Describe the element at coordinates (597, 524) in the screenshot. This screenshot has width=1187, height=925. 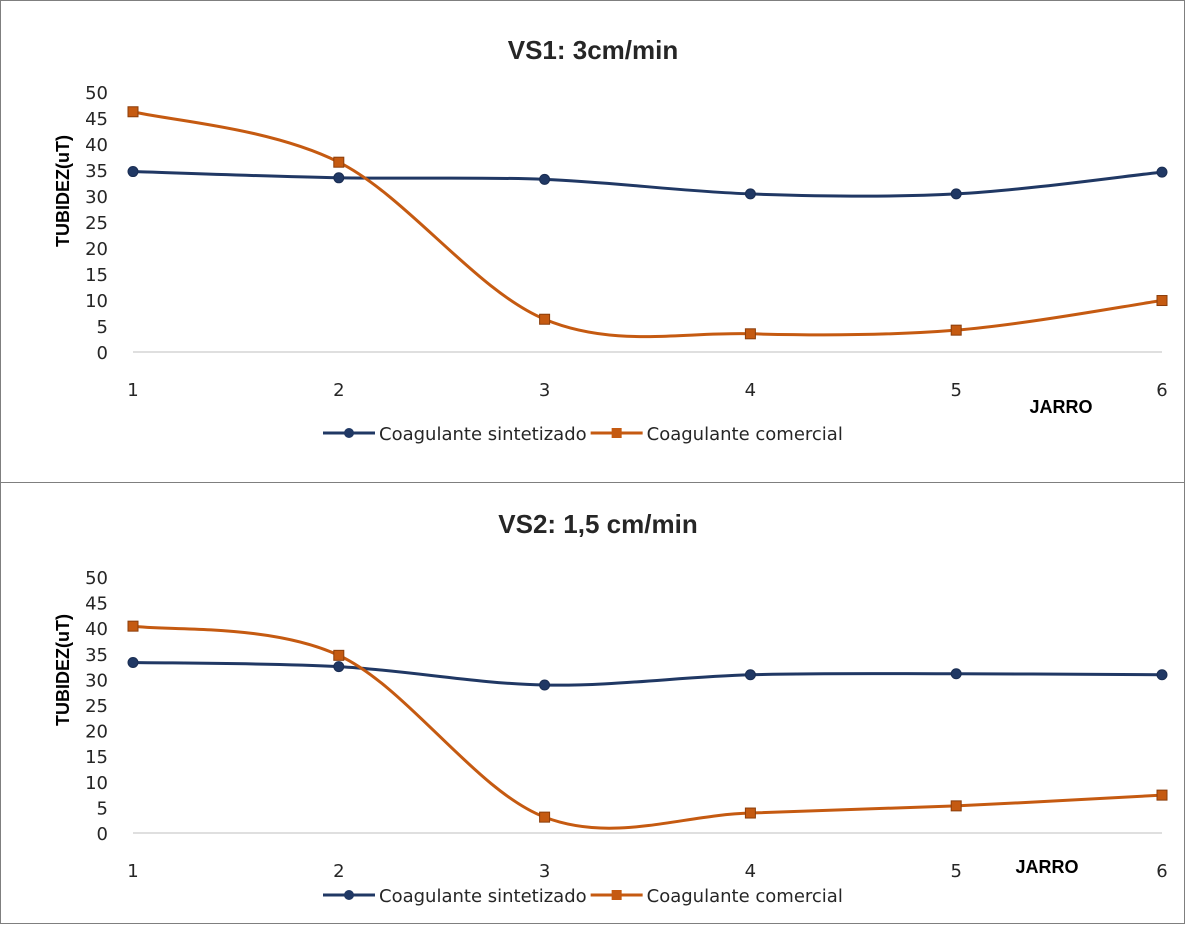
I see `chart-title: VS2: 1,5 cm/min` at that location.